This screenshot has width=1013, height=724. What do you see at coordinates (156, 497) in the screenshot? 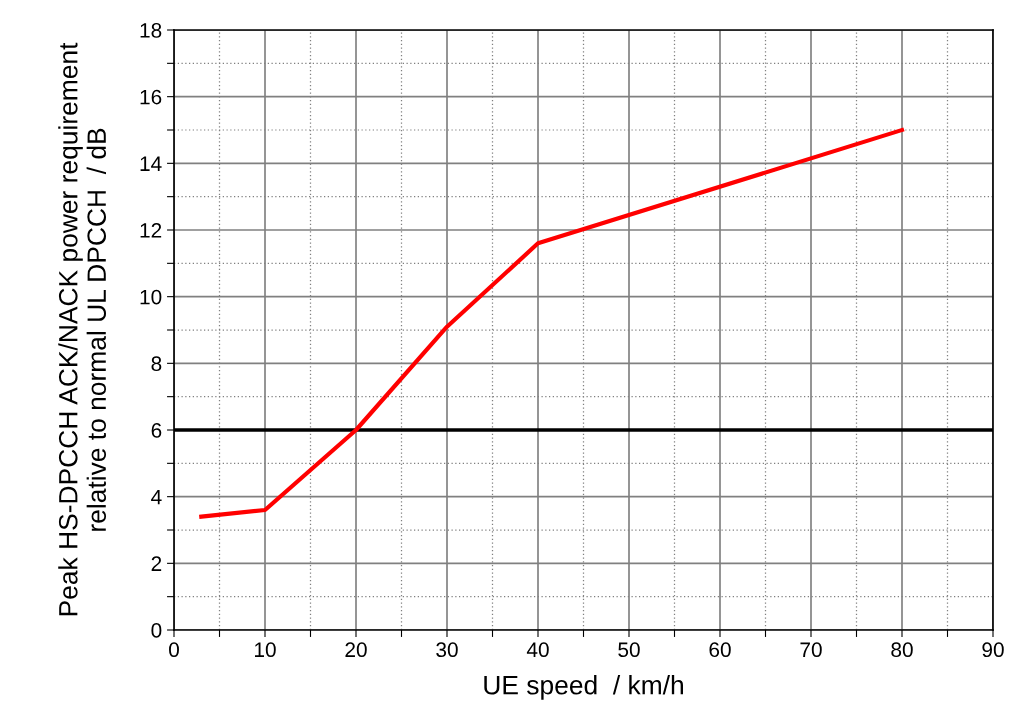
I see `y-tick-label: 4` at bounding box center [156, 497].